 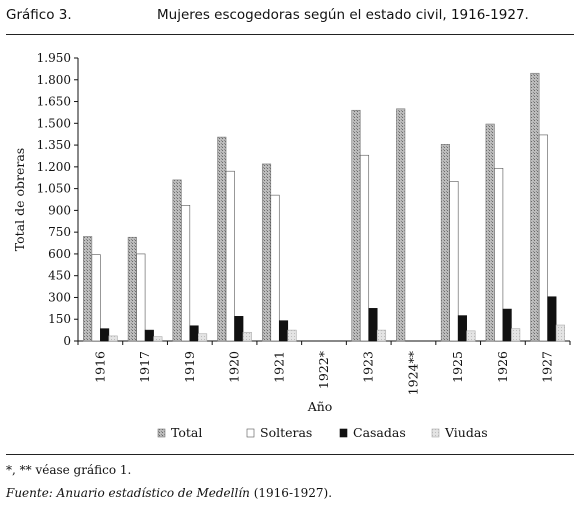 What do you see at coordinates (320, 406) in the screenshot?
I see `x-axis-title: Año` at bounding box center [320, 406].